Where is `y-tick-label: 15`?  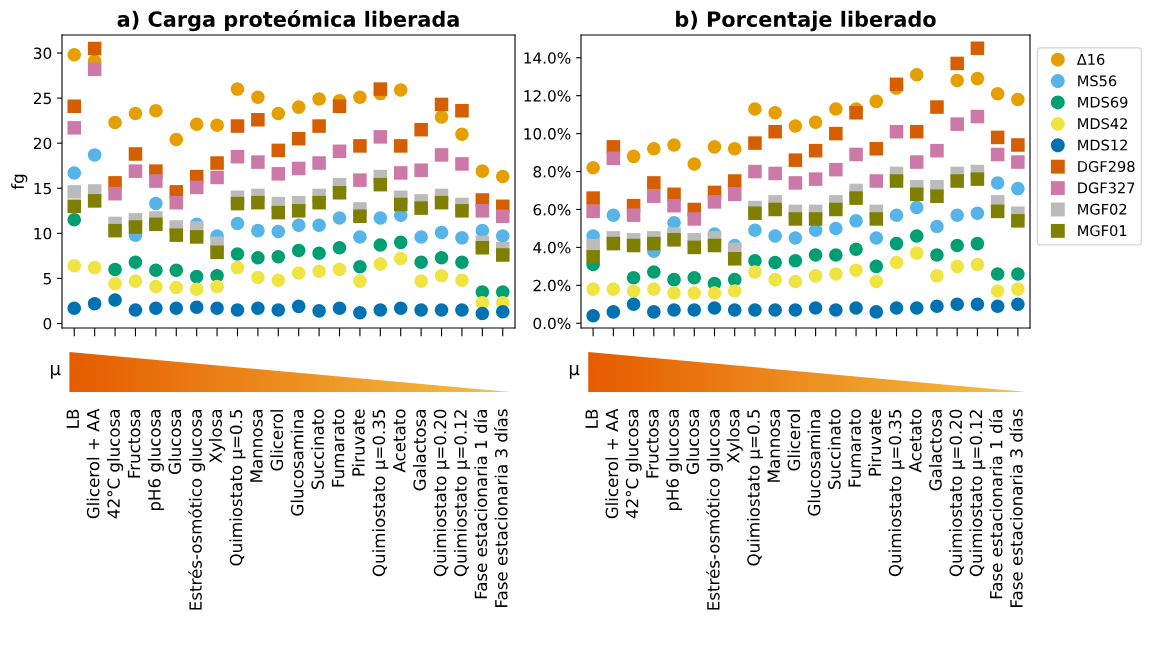
y-tick-label: 15 is located at coordinates (42, 188).